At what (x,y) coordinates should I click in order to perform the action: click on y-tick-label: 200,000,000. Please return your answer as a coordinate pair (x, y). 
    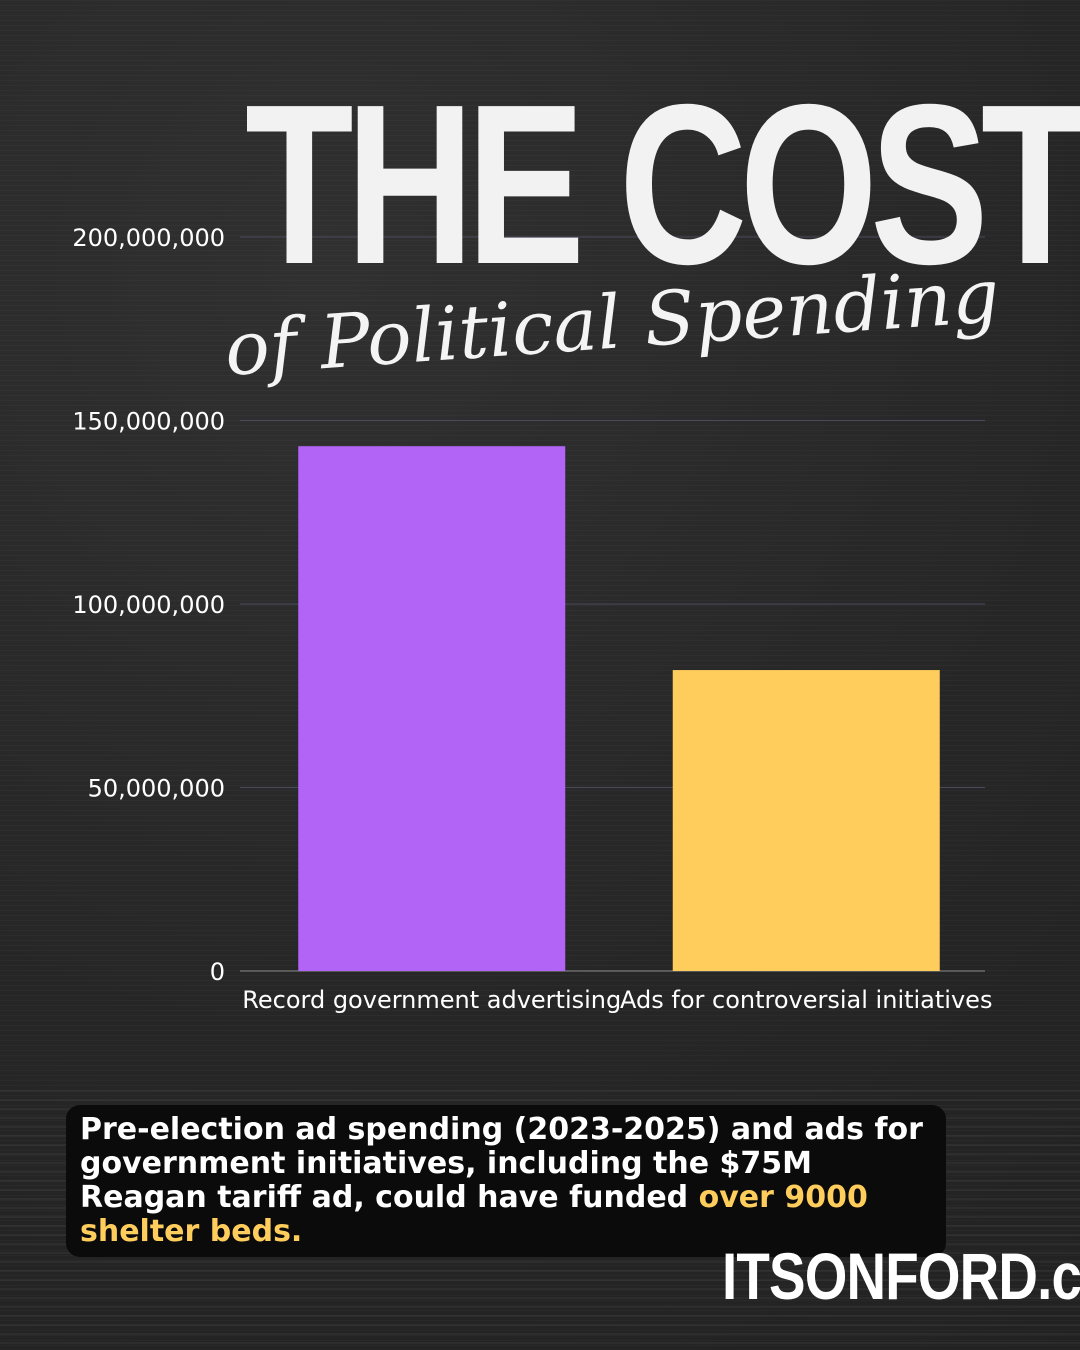
    Looking at the image, I should click on (148, 238).